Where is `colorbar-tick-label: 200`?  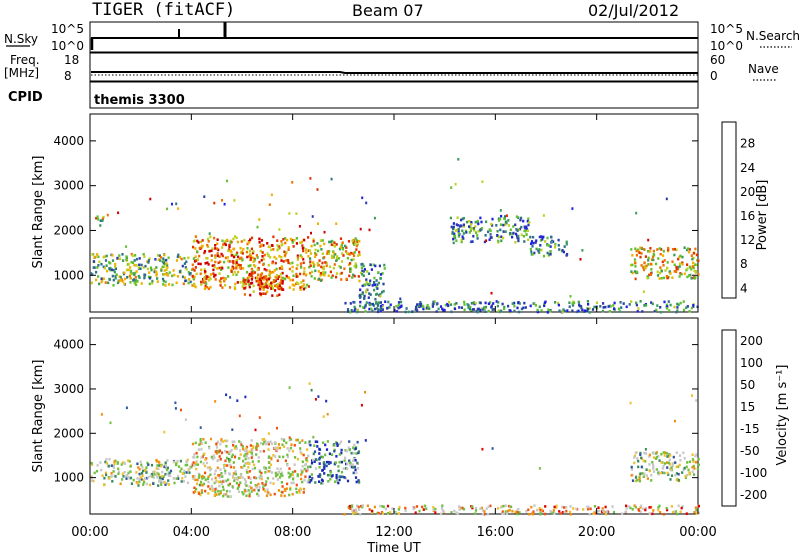 colorbar-tick-label: 200 is located at coordinates (751, 341).